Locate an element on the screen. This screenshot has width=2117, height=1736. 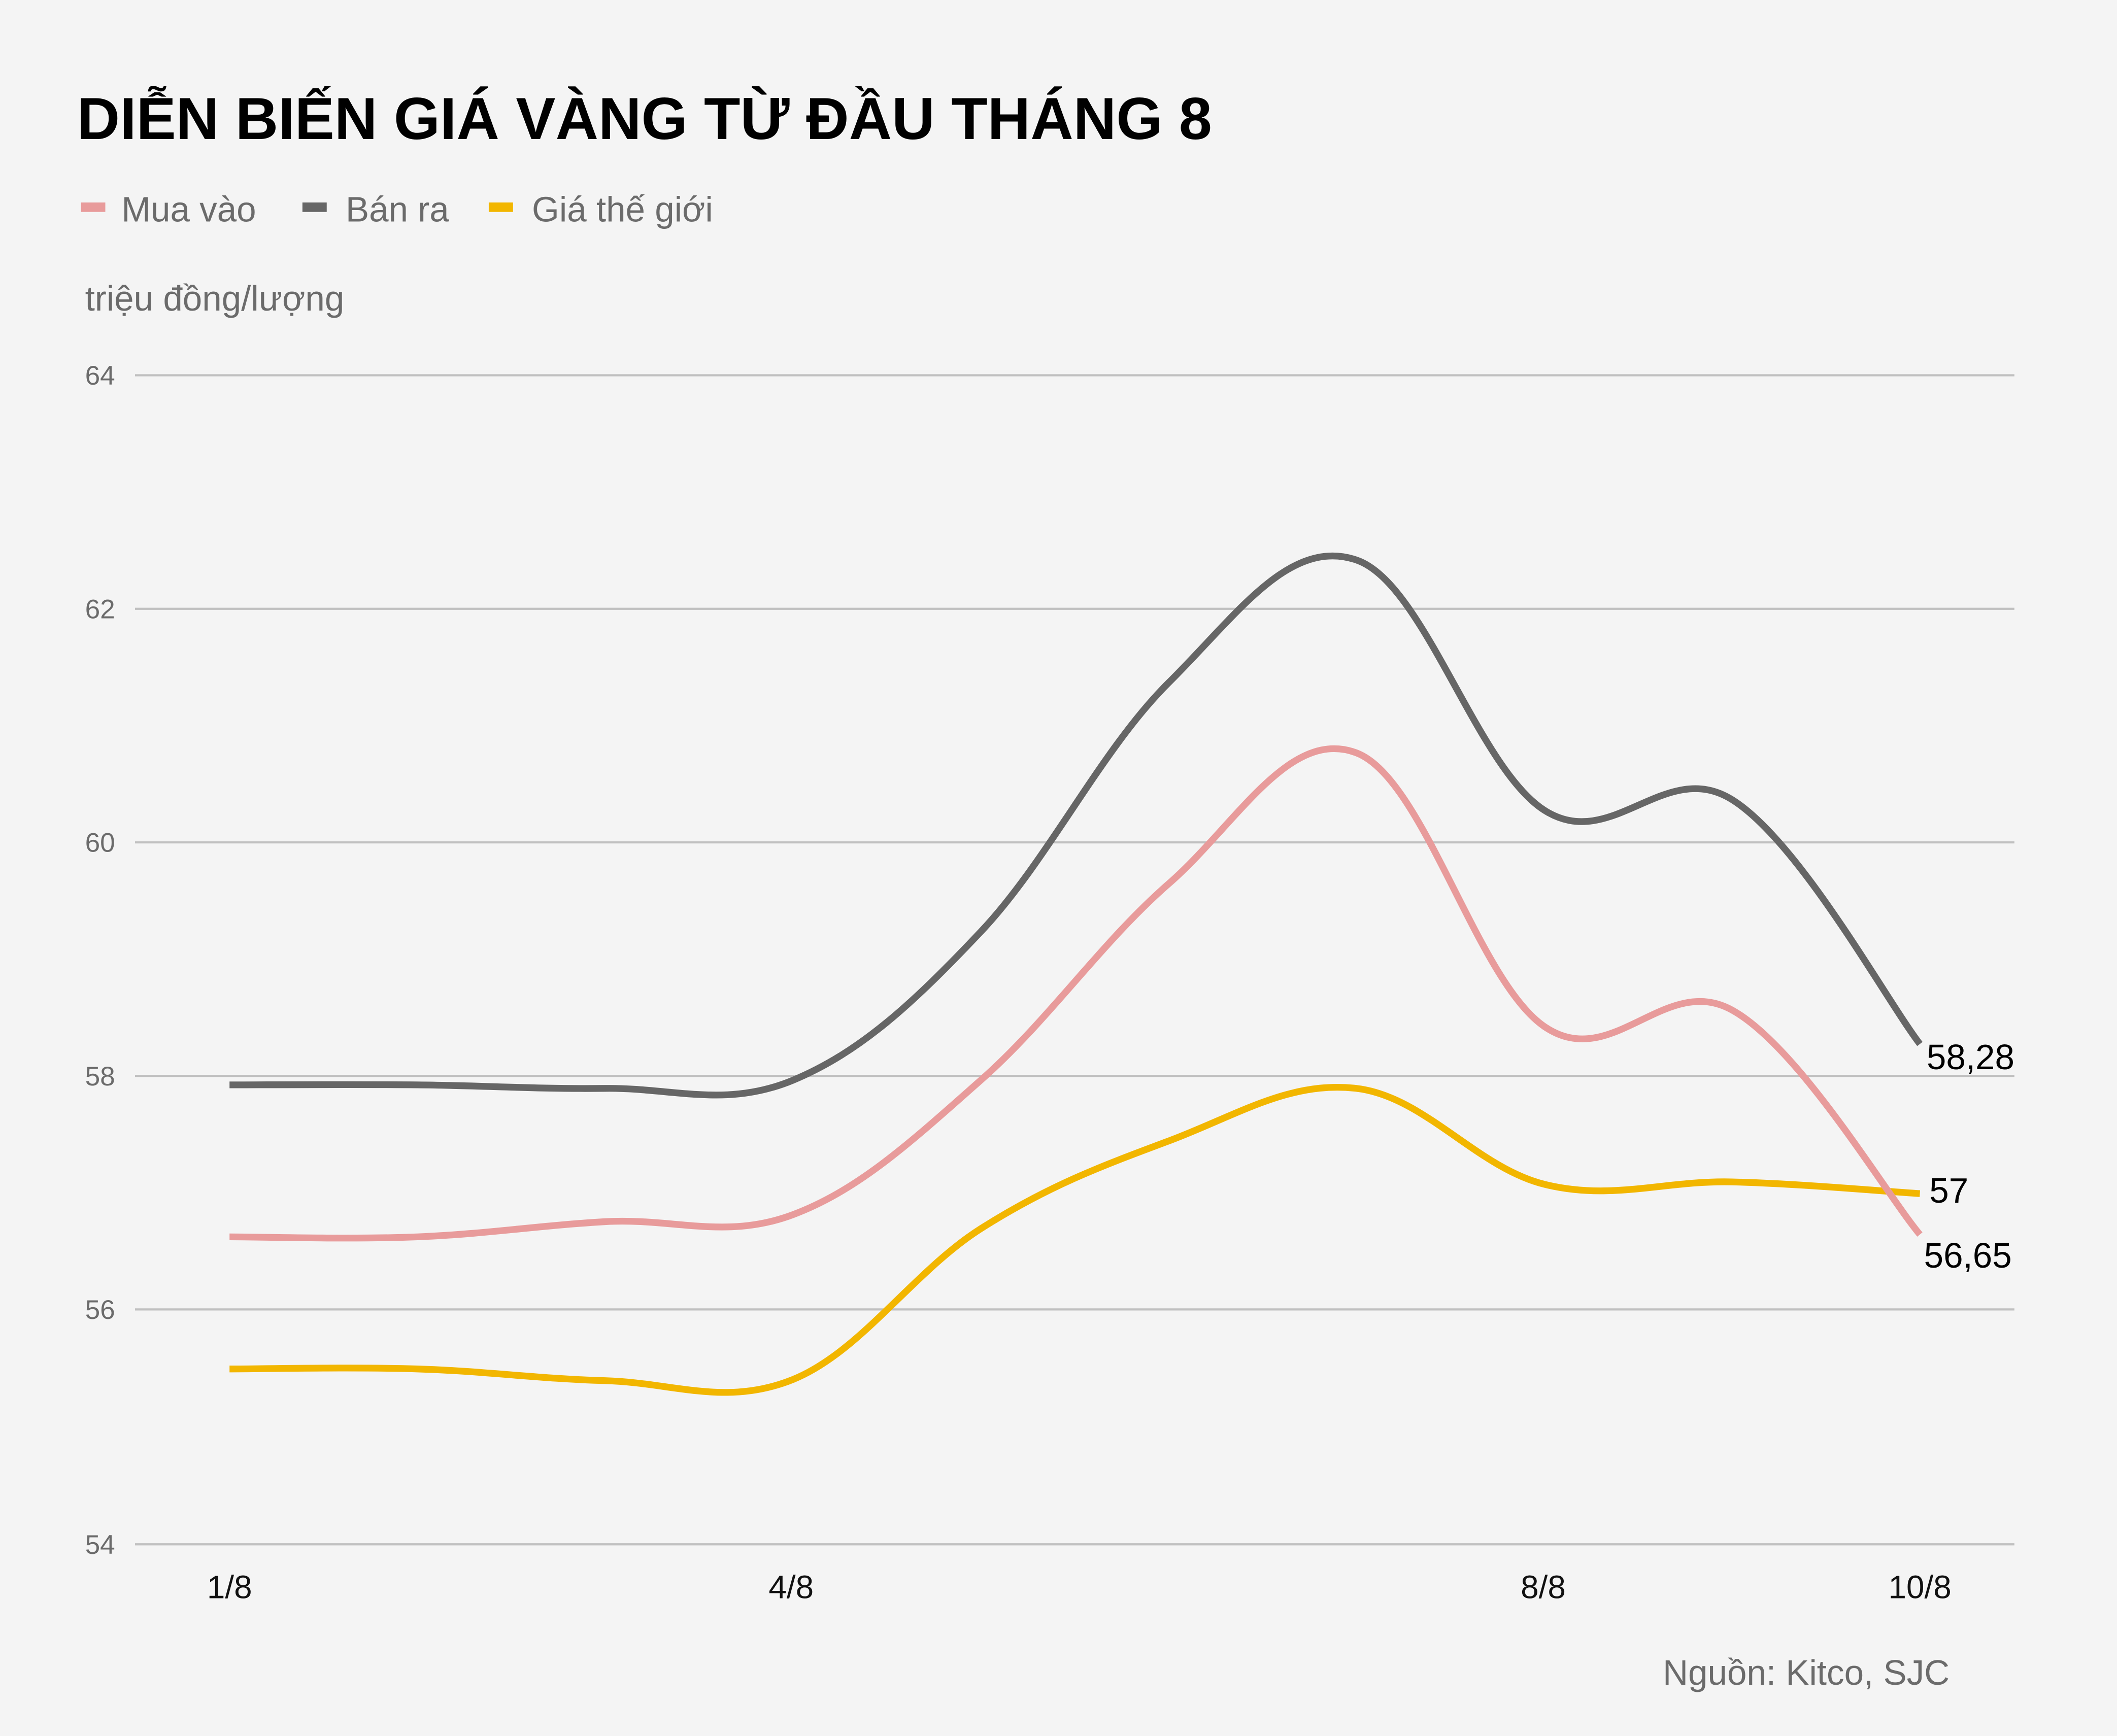
end-label-gia-the-gioi: 57 is located at coordinates (1948, 1190).